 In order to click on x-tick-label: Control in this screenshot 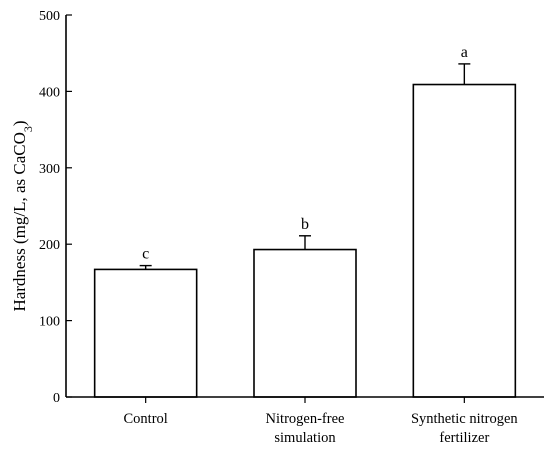, I will do `click(146, 419)`.